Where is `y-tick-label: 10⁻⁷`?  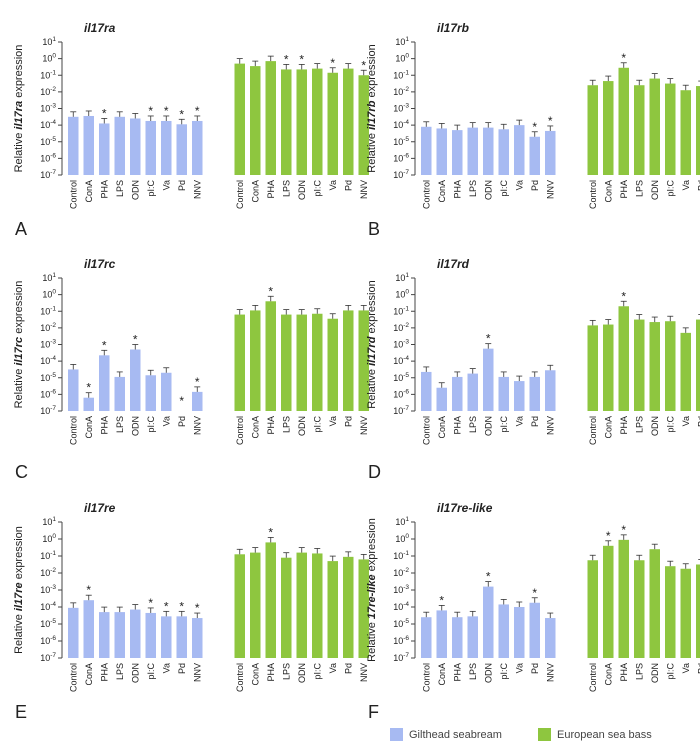 y-tick-label: 10⁻⁷ is located at coordinates (48, 174).